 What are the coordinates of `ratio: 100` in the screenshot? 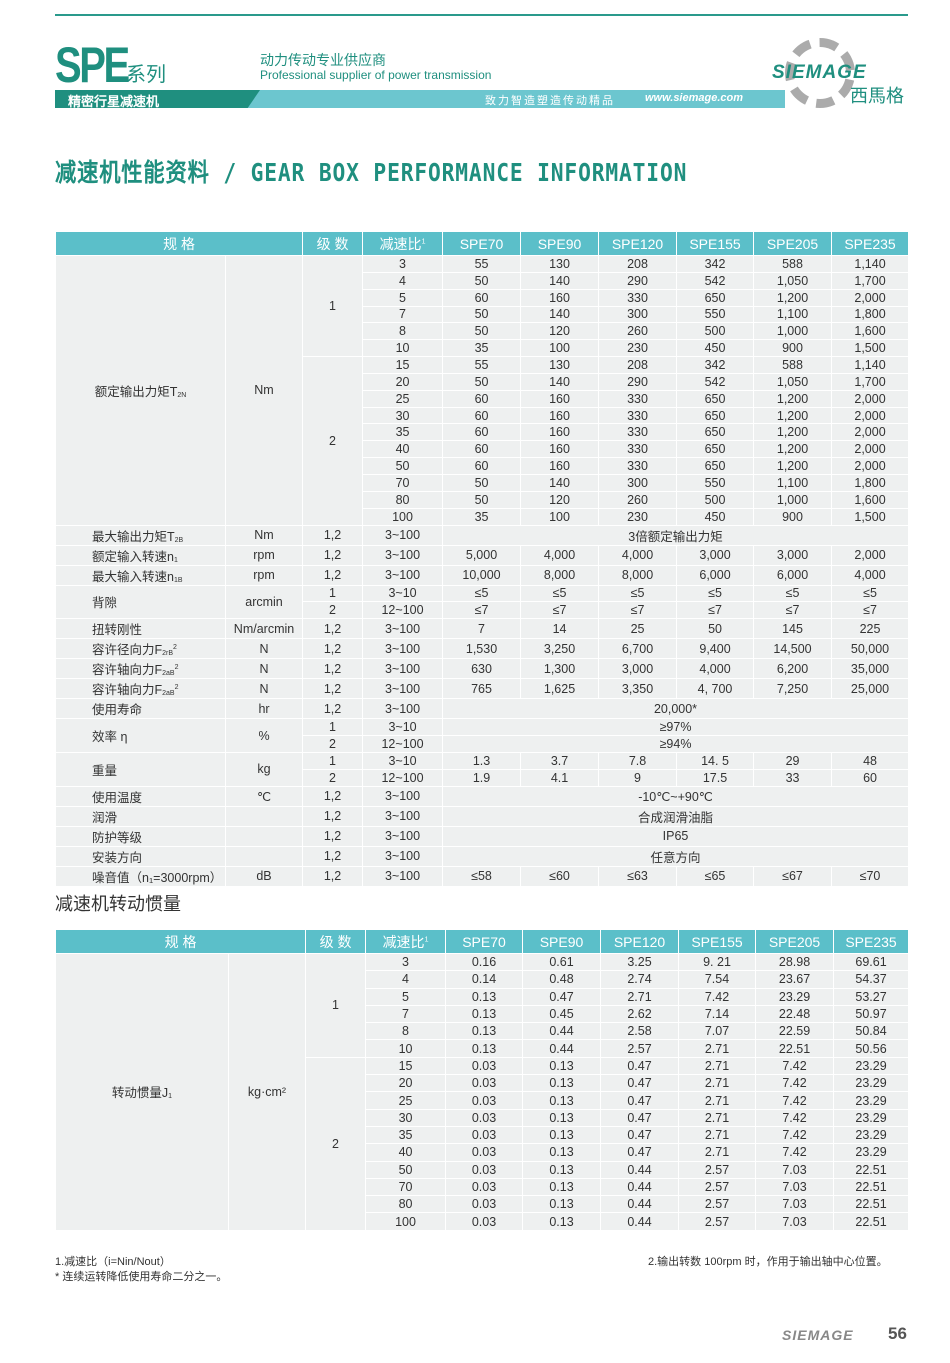 It's located at (406, 1221).